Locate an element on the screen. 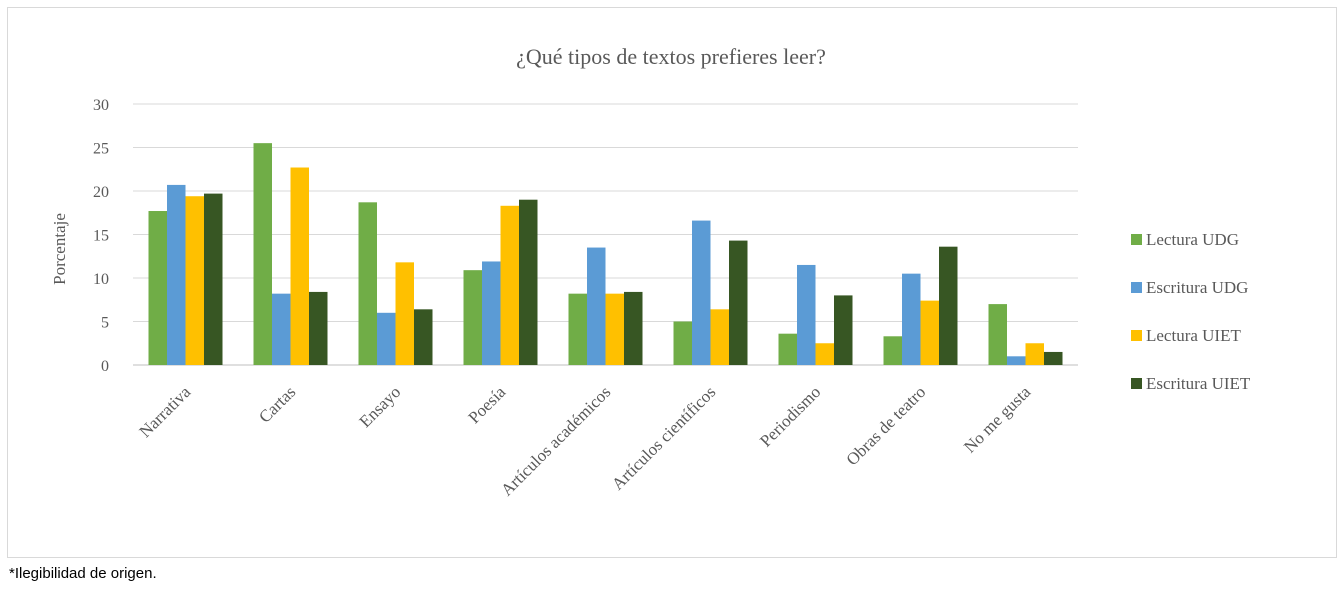 This screenshot has width=1344, height=593. x-tick-label: Artículos científicos is located at coordinates (663, 437).